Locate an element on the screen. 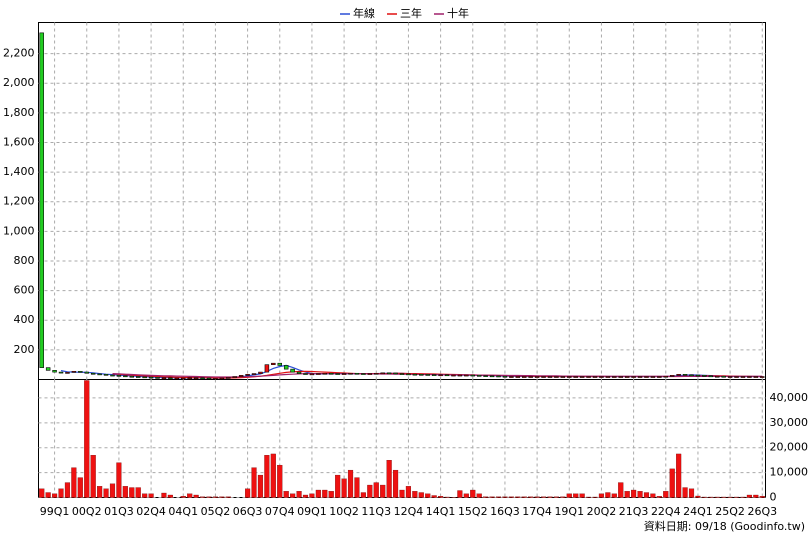 The image size is (808, 540). x-tick-label: 24Q1 is located at coordinates (698, 511).